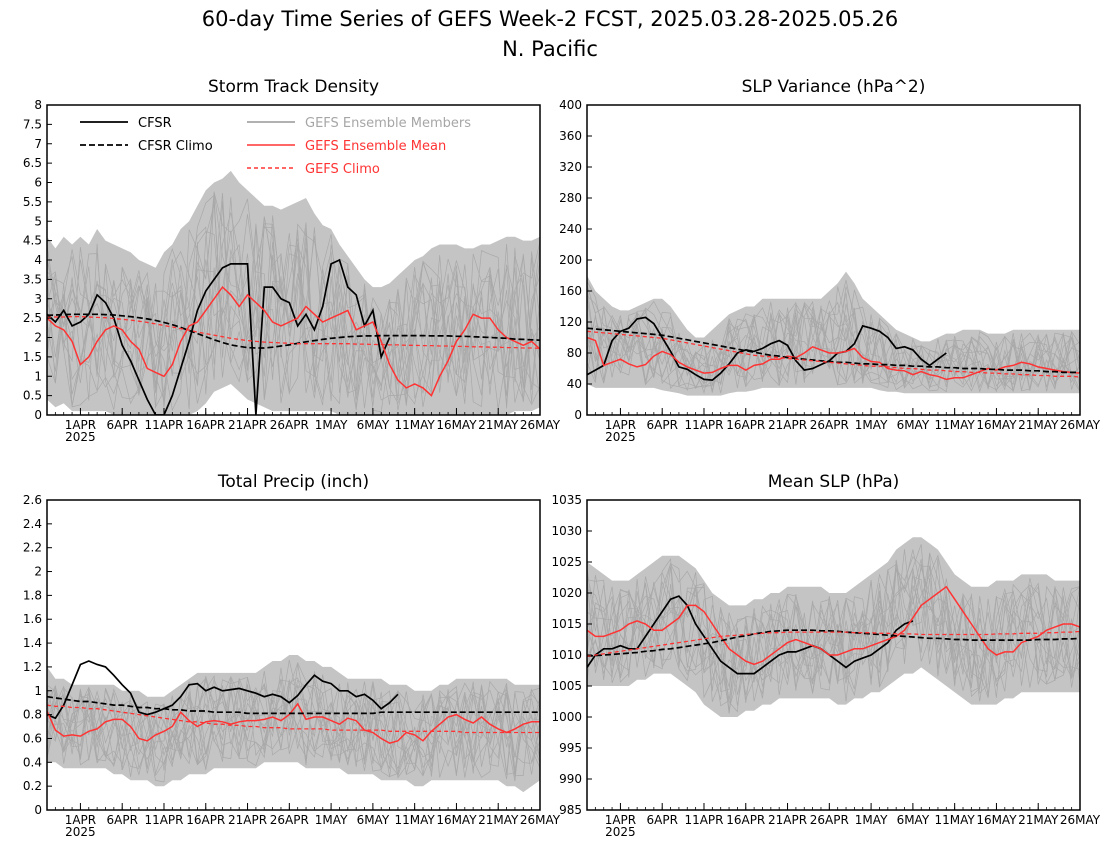 Image resolution: width=1100 pixels, height=850 pixels. What do you see at coordinates (570, 748) in the screenshot?
I see `mean-slp-hpa-y-tick-label: 995` at bounding box center [570, 748].